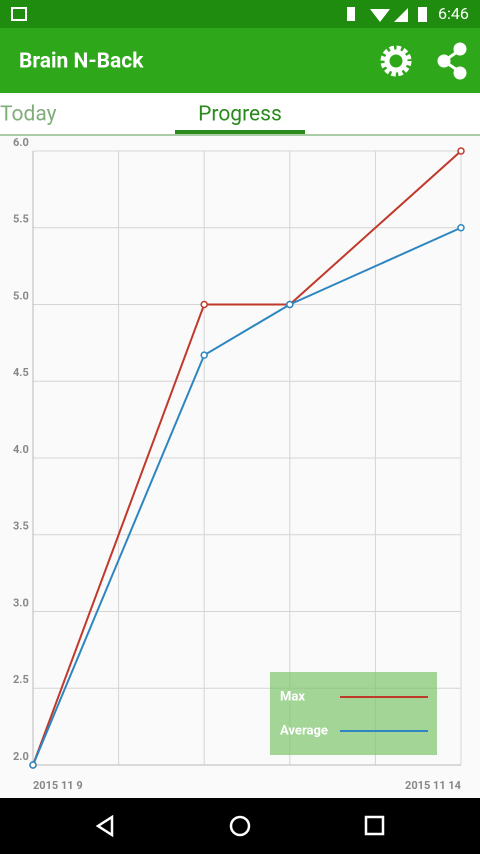 The width and height of the screenshot is (480, 854). What do you see at coordinates (380, 15) in the screenshot?
I see `wifi-icon` at bounding box center [380, 15].